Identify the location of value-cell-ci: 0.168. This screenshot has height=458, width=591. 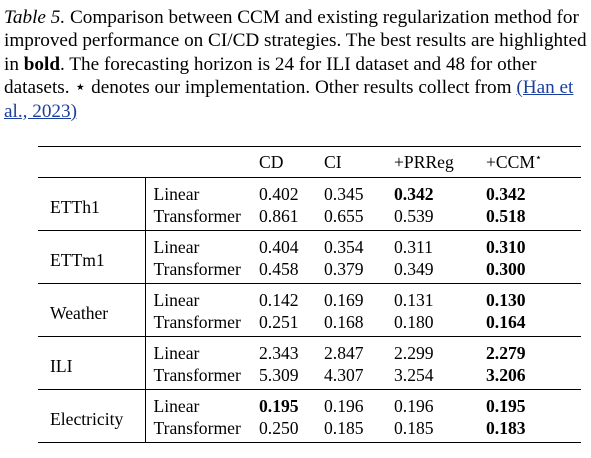
(344, 322).